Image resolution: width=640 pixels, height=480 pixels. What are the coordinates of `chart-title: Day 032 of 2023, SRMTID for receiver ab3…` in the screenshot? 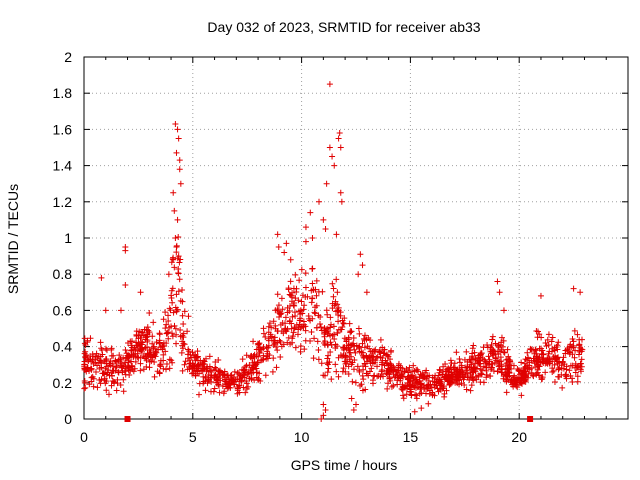 It's located at (343, 27).